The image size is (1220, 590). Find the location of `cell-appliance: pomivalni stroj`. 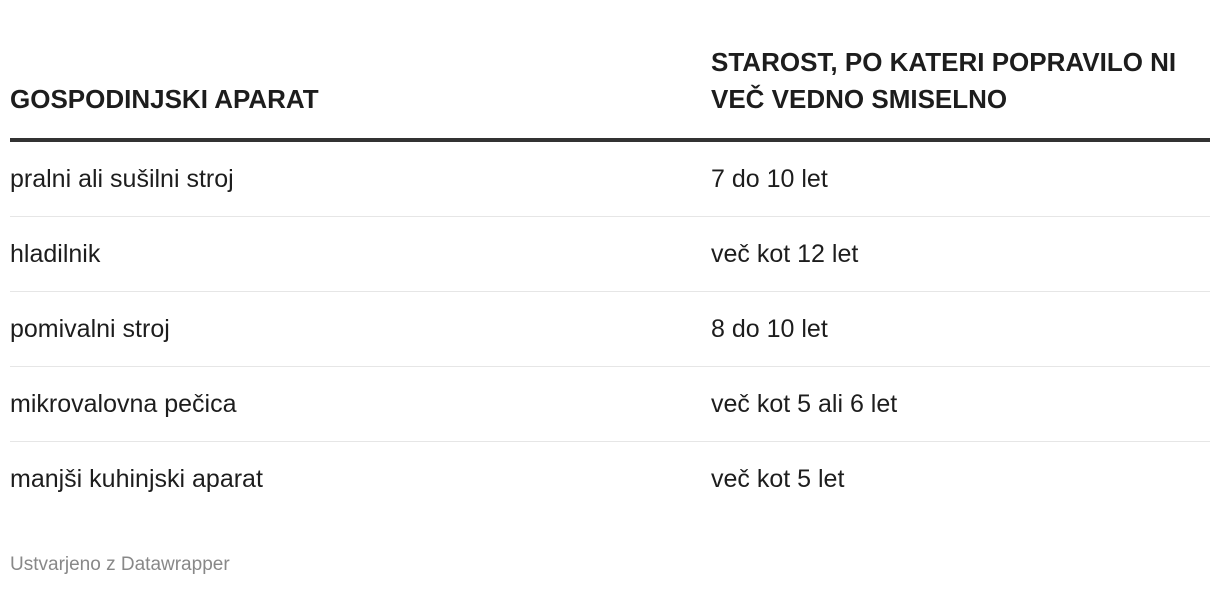

cell-appliance: pomivalni stroj is located at coordinates (360, 329).